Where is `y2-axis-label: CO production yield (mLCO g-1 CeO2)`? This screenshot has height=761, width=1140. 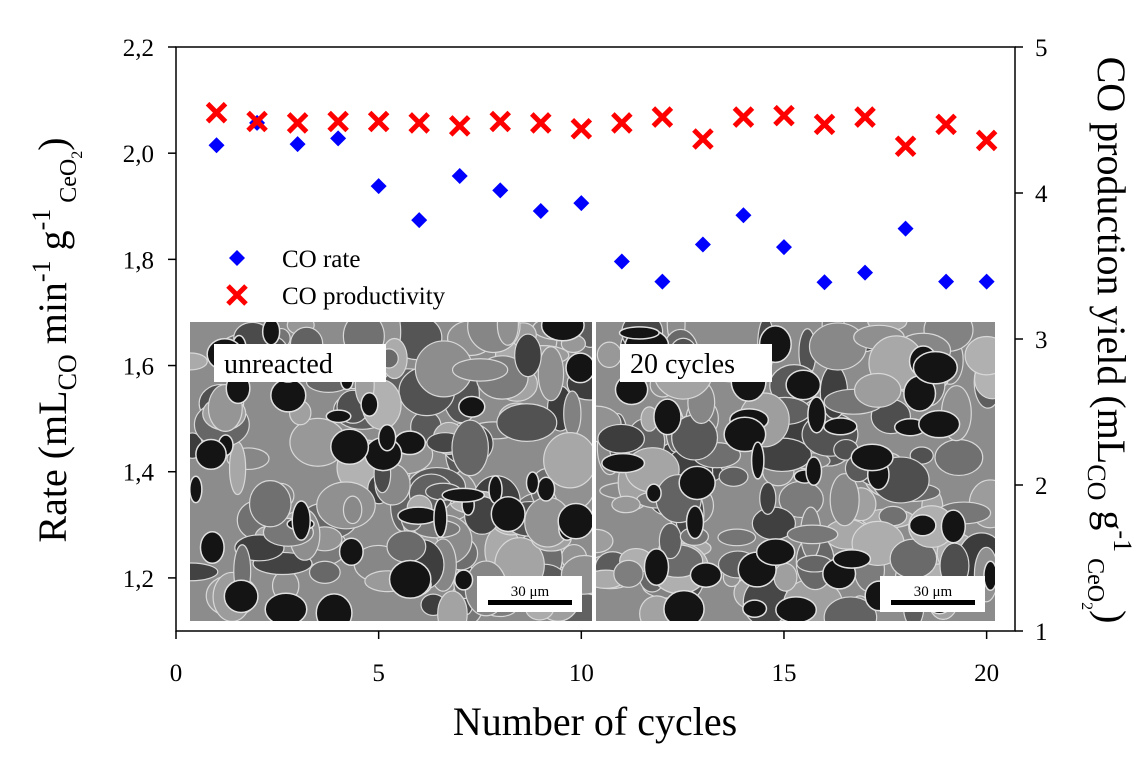 y2-axis-label: CO production yield (mLCO g-1 CeO2) is located at coordinates (1107, 340).